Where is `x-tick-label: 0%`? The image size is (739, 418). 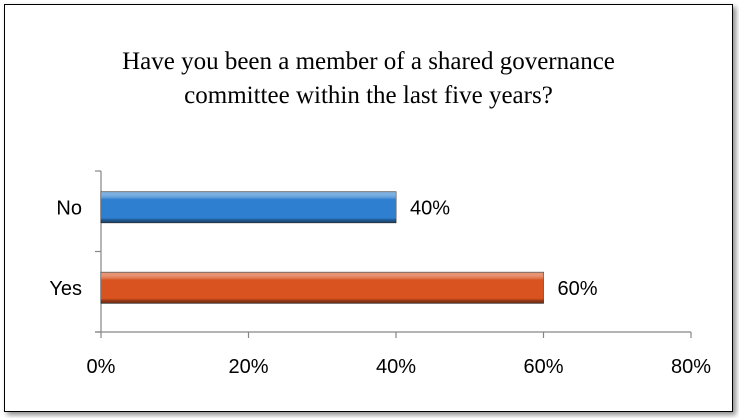 x-tick-label: 0% is located at coordinates (101, 367).